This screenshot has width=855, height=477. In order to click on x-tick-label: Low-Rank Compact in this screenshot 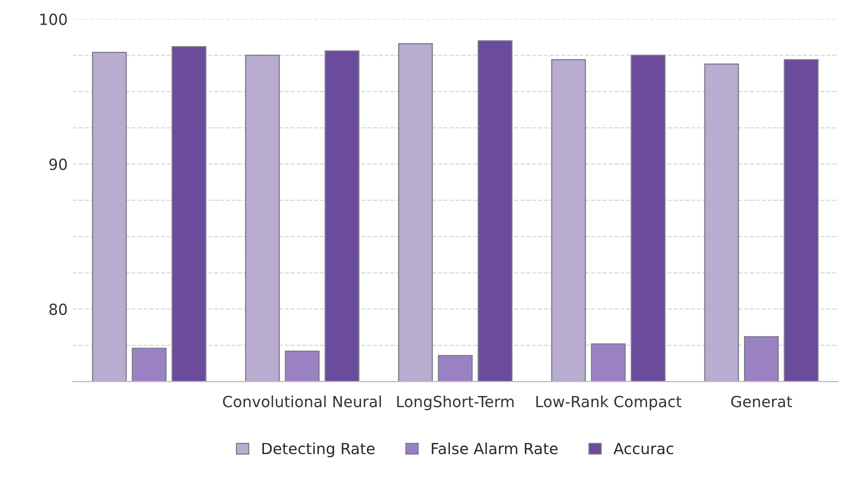, I will do `click(609, 402)`.